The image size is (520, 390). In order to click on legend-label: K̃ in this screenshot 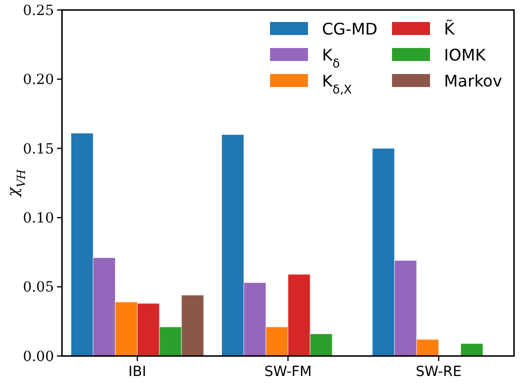, I will do `click(449, 29)`.